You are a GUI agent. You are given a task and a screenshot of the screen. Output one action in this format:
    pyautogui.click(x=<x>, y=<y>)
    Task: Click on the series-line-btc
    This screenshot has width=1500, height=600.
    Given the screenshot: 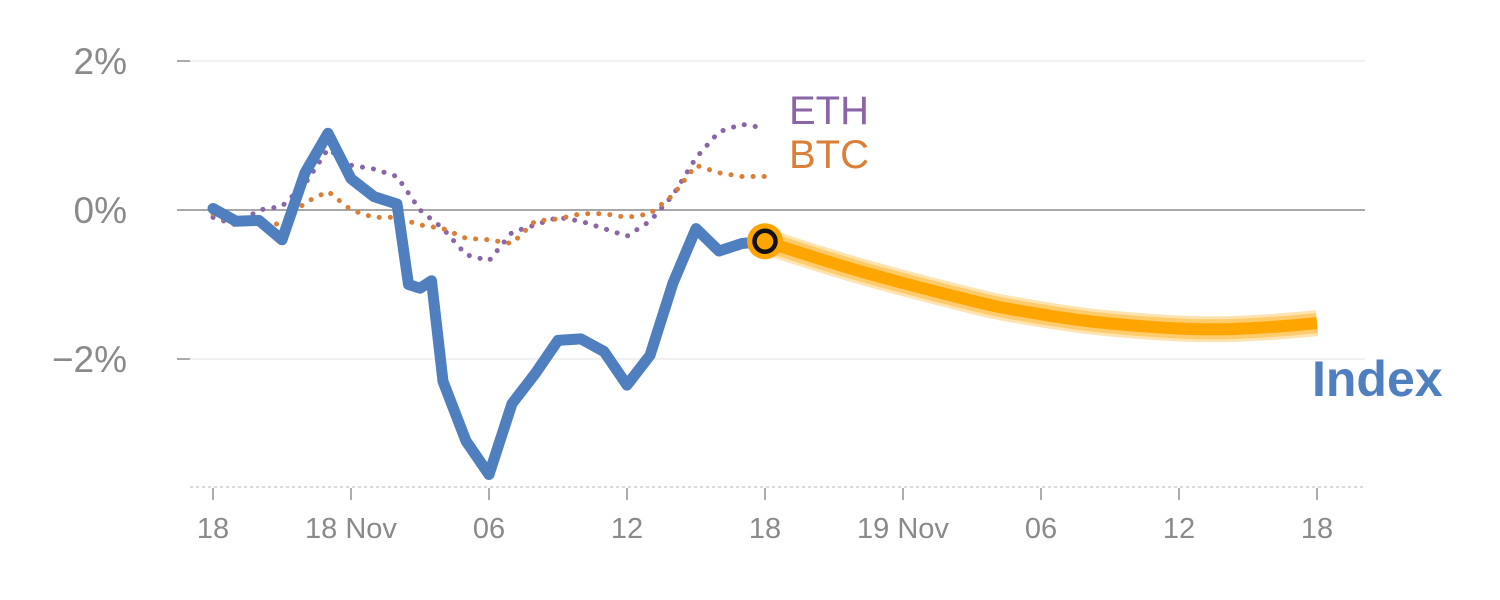 What is the action you would take?
    pyautogui.click(x=489, y=204)
    